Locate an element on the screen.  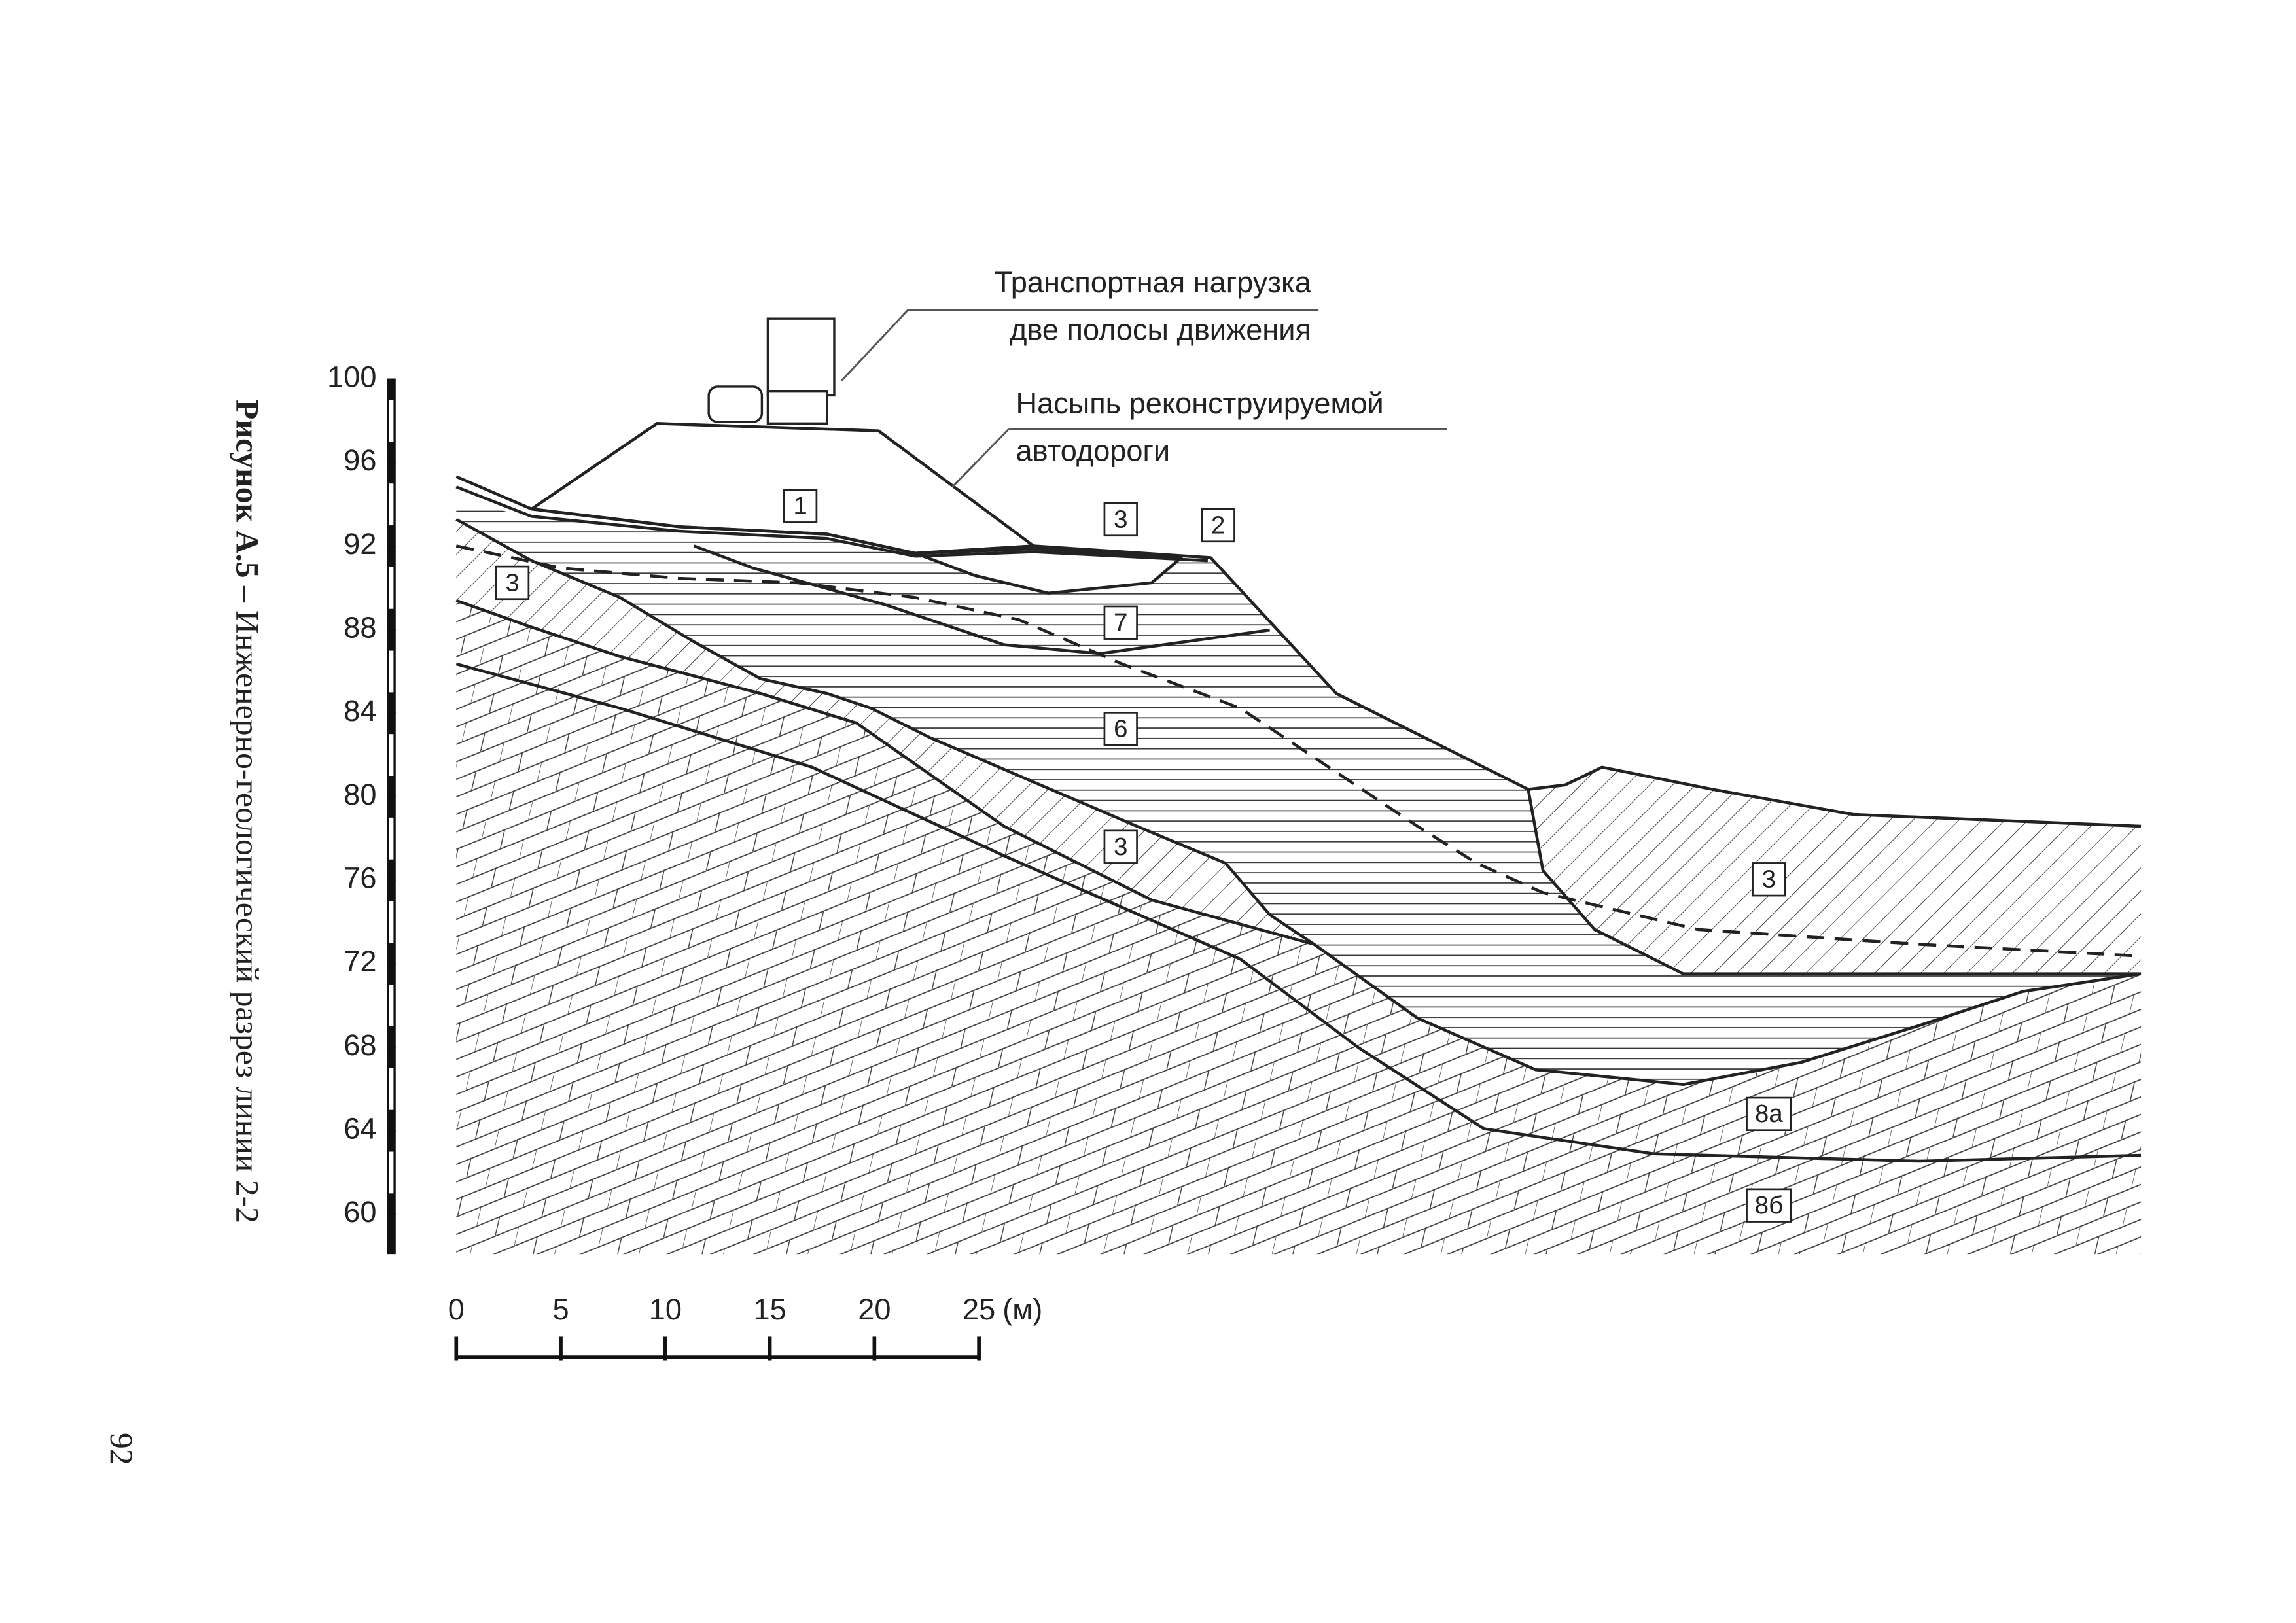
elevation-label: 84 is located at coordinates (360, 711).